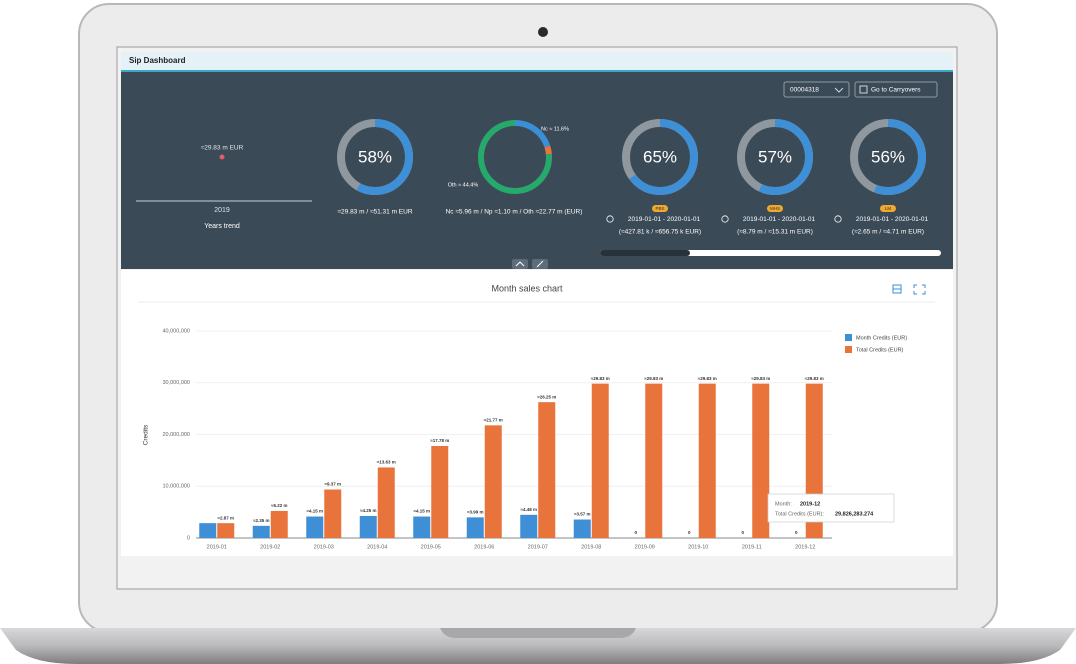 Image resolution: width=1076 pixels, height=664 pixels. Describe the element at coordinates (591, 547) in the screenshot. I see `x-tick-label: 2019-08` at that location.